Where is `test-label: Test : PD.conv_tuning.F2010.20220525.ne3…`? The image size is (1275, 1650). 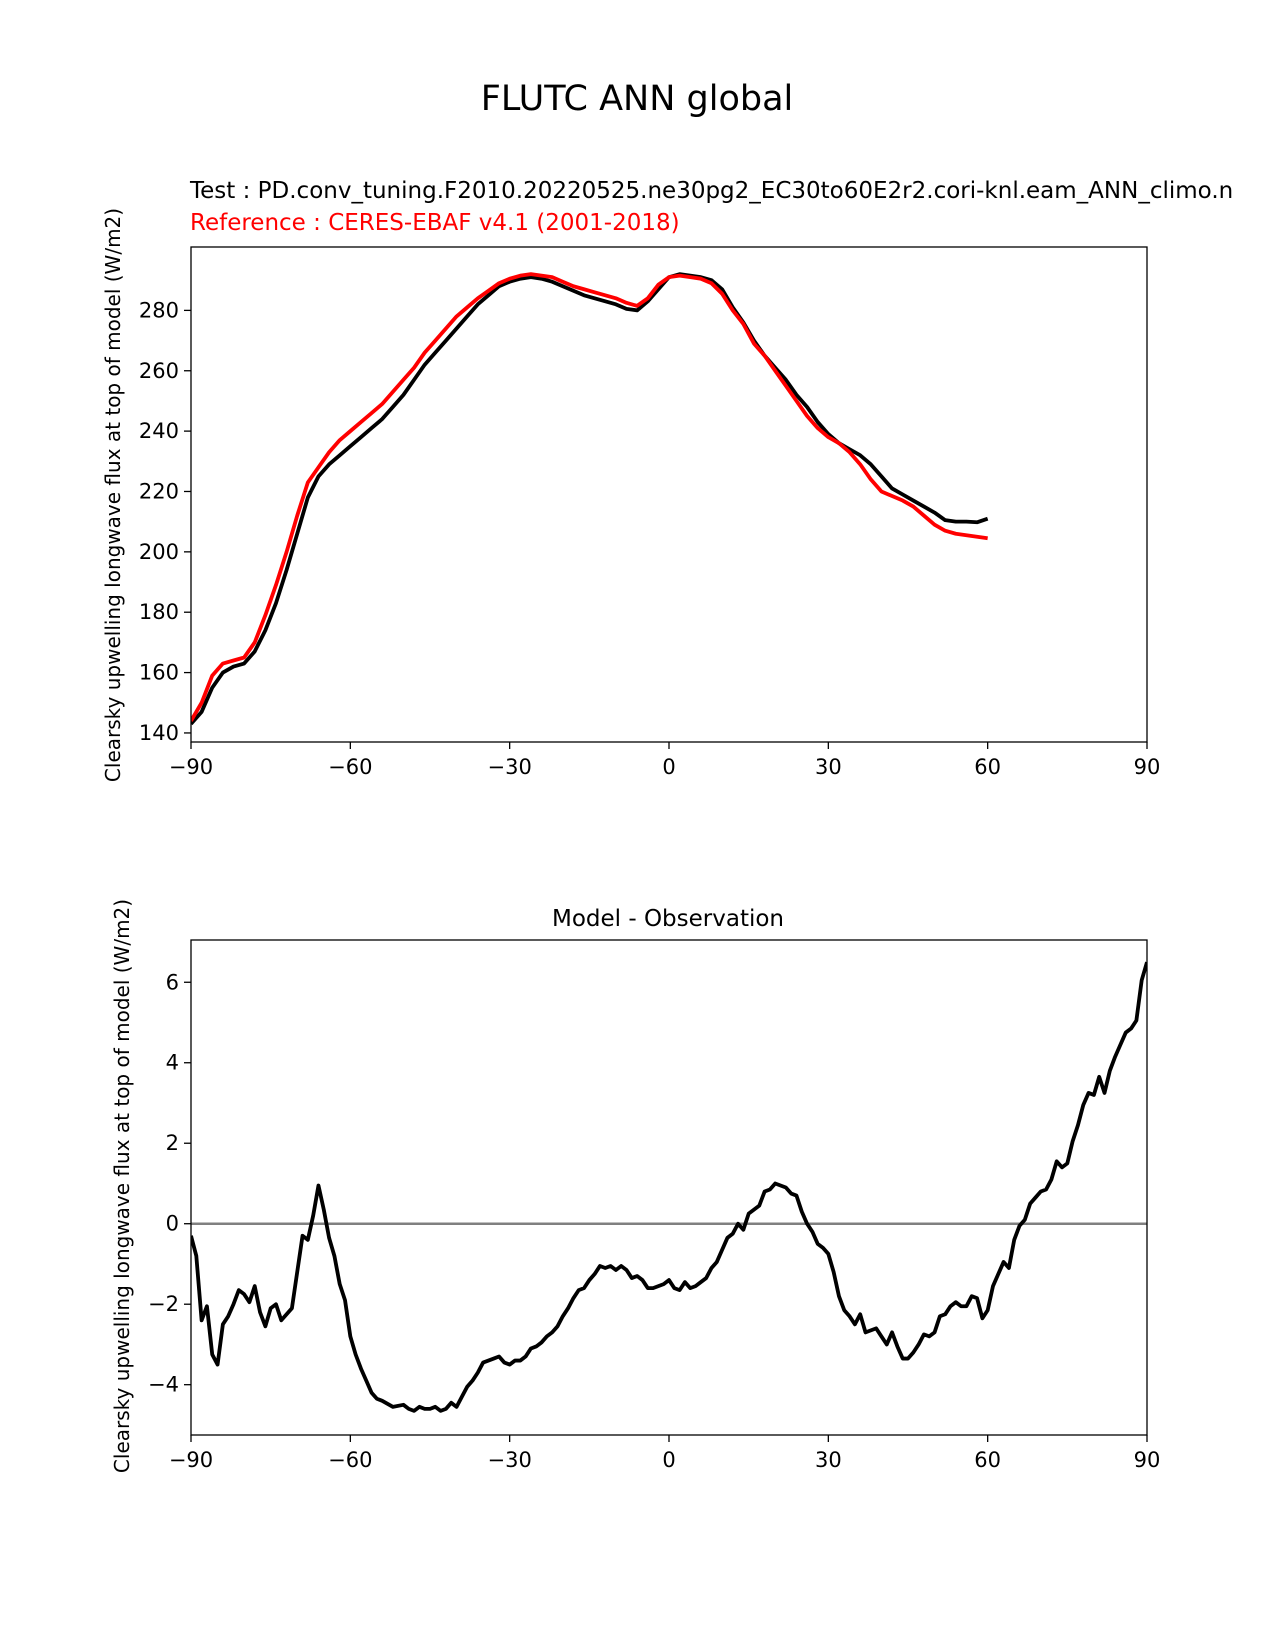
test-label: Test : PD.conv_tuning.F2010.20220525.ne3… is located at coordinates (711, 191).